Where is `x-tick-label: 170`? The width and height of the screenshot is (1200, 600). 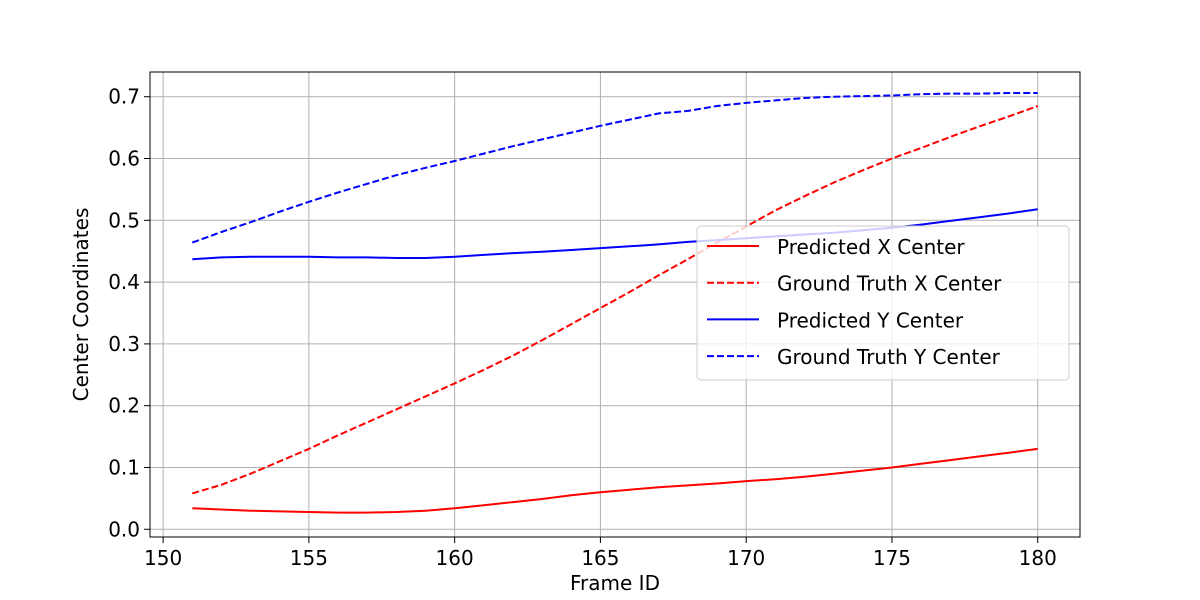 x-tick-label: 170 is located at coordinates (746, 558).